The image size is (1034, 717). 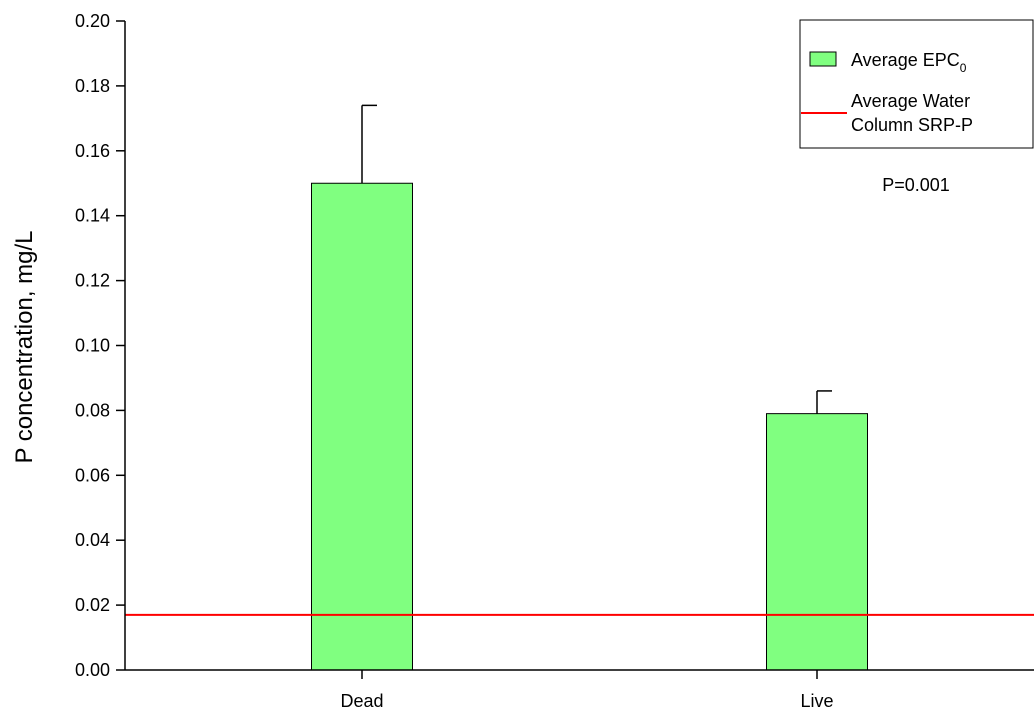 What do you see at coordinates (92, 410) in the screenshot?
I see `y-tick-label: 0.08` at bounding box center [92, 410].